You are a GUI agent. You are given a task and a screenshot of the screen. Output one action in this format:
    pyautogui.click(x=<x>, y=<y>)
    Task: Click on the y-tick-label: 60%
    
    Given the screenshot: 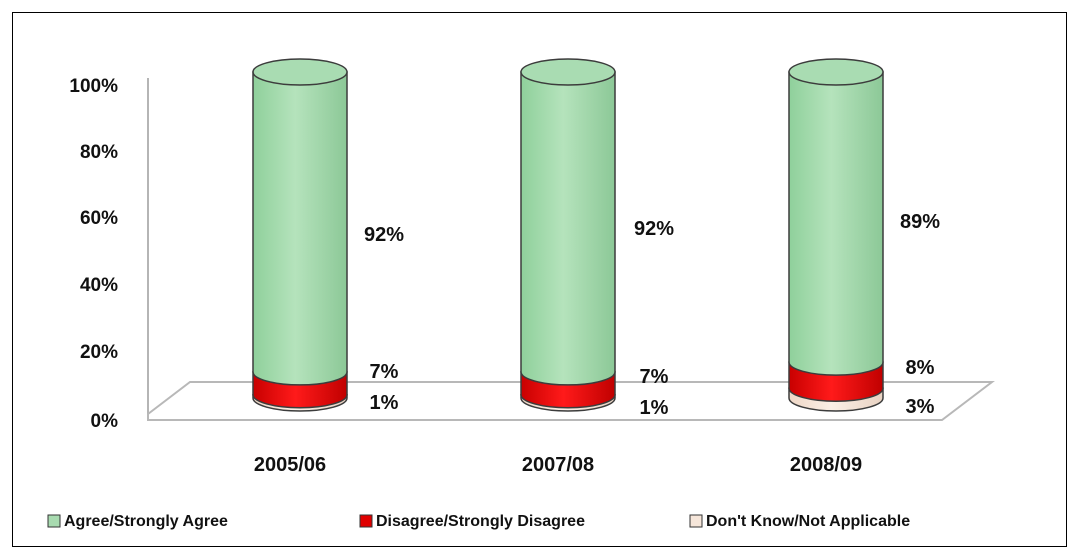 What is the action you would take?
    pyautogui.click(x=99, y=218)
    